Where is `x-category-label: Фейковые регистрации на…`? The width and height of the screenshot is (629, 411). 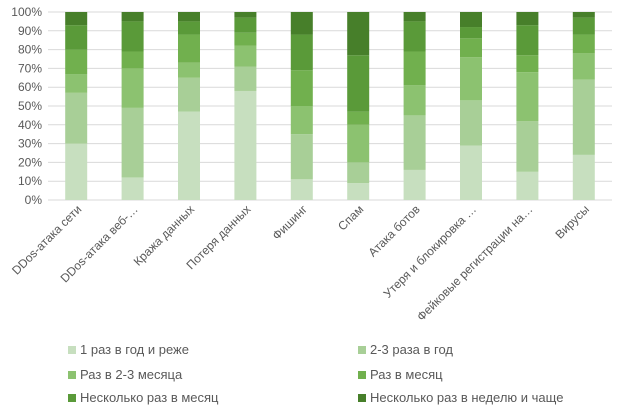
x-category-label: Фейковые регистрации на… is located at coordinates (474, 262).